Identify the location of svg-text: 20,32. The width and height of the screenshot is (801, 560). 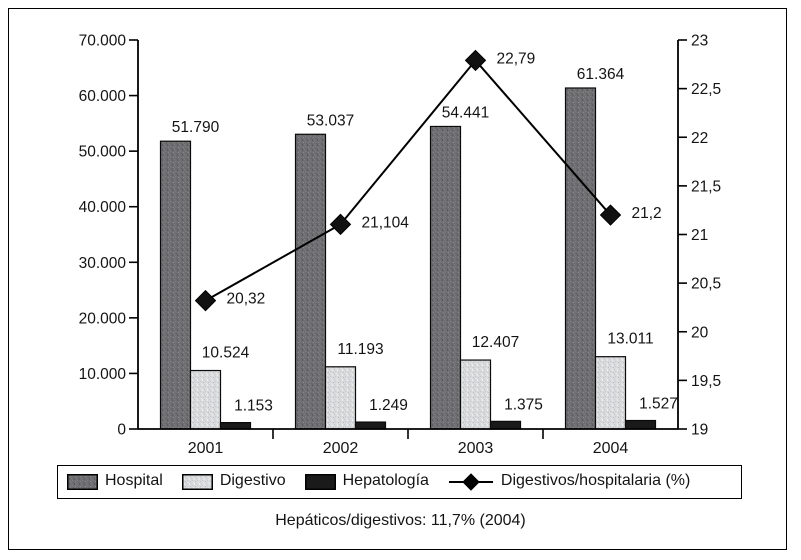
(246, 299).